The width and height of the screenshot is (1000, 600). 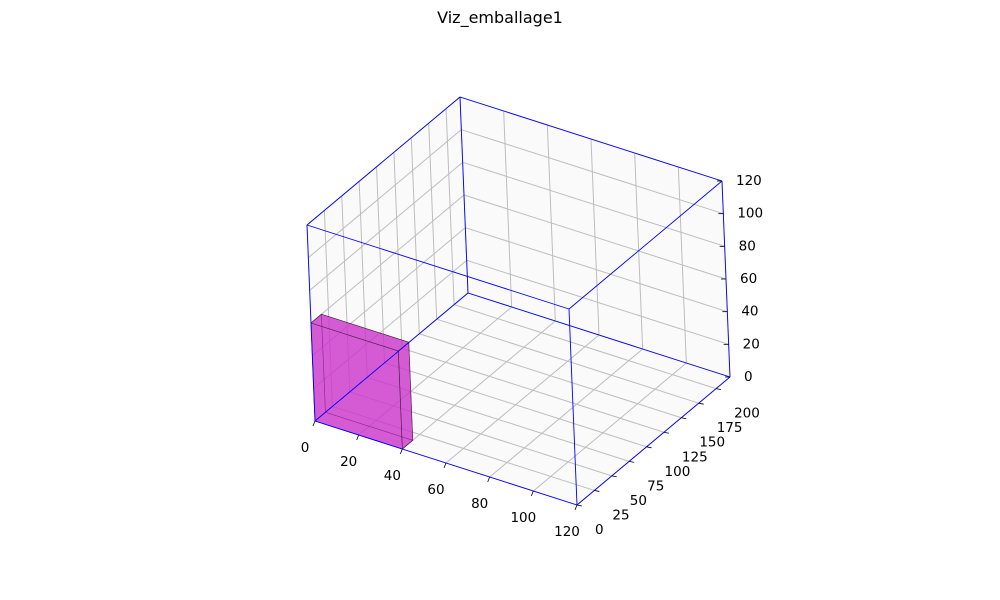 What do you see at coordinates (748, 279) in the screenshot?
I see `z-tick-label: 60` at bounding box center [748, 279].